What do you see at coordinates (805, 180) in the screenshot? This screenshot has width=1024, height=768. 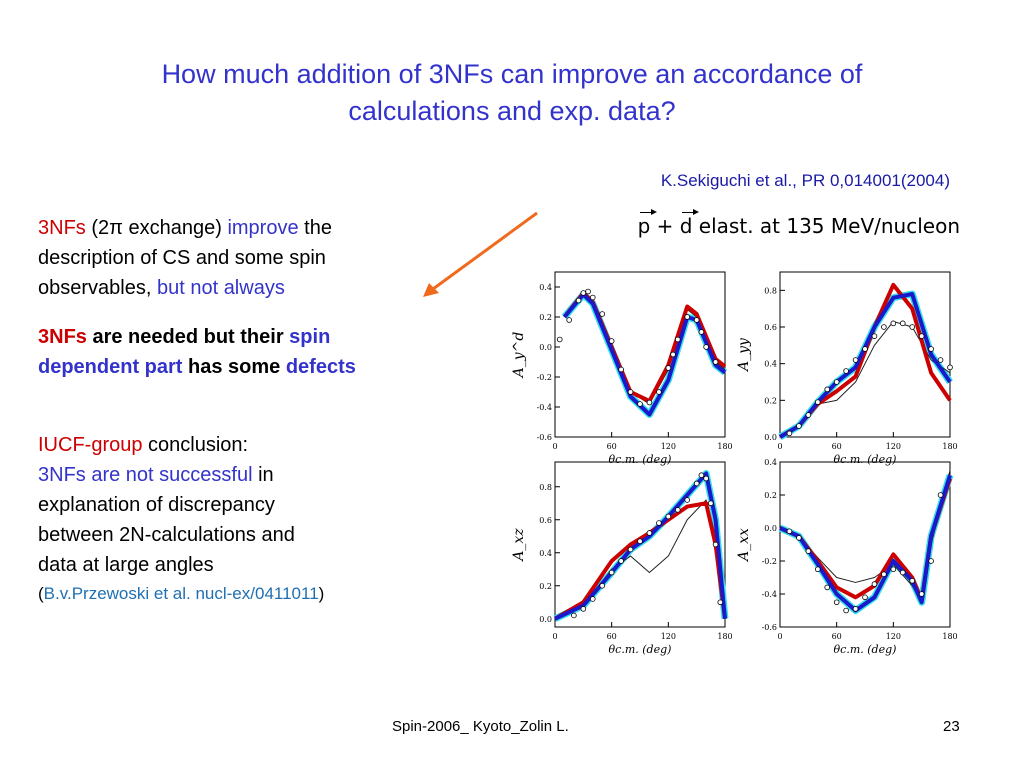 I see `reference-citation: K.Sekiguchi et al., PR 0,014001(2004)` at bounding box center [805, 180].